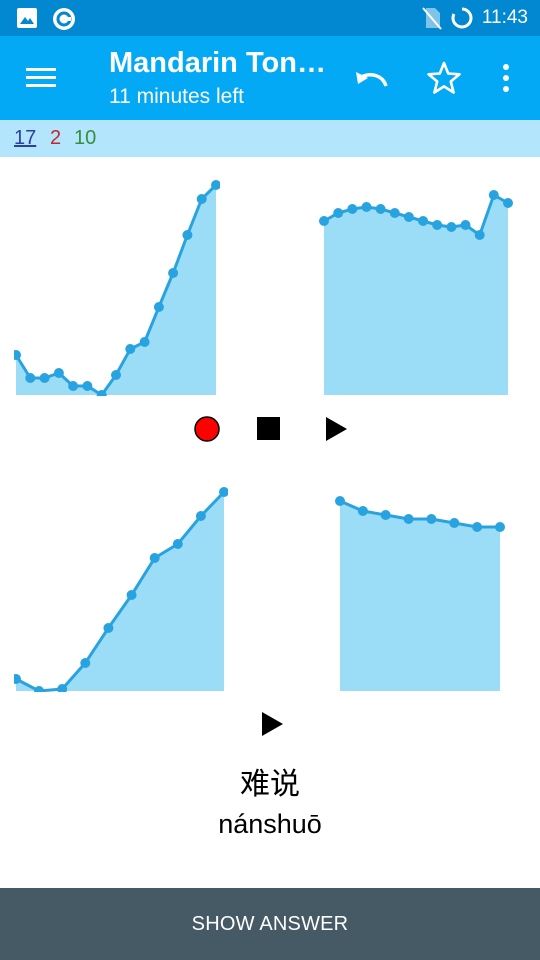 The height and width of the screenshot is (960, 540). I want to click on play-reference-icon, so click(272, 724).